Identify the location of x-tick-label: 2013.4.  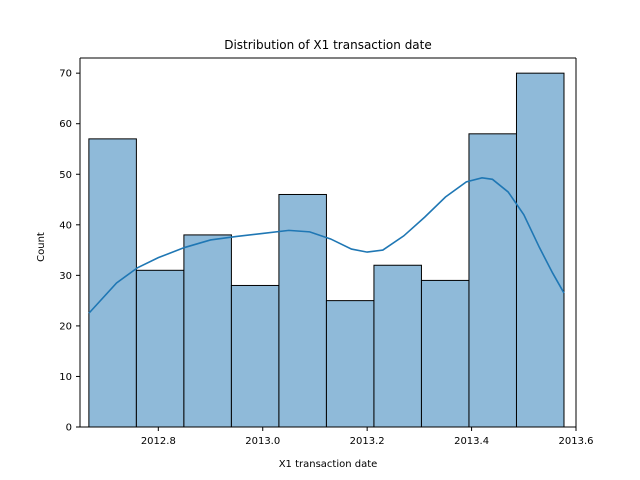
(471, 441).